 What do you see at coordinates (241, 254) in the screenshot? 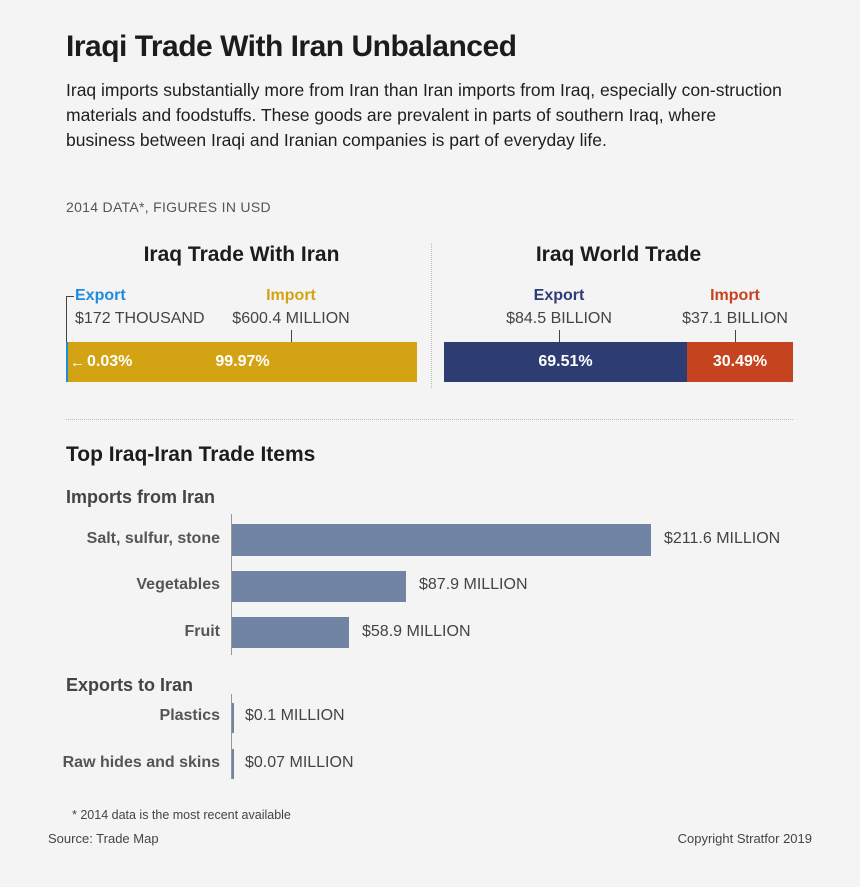
I see `panel-title-iraq-iran: Iraq Trade With Iran` at bounding box center [241, 254].